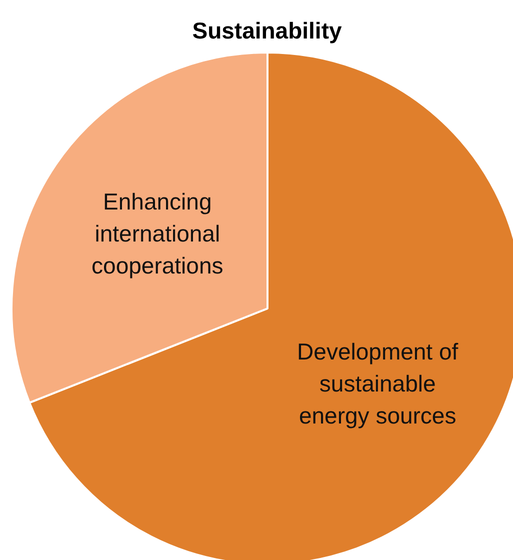  Describe the element at coordinates (158, 233) in the screenshot. I see `slice-label: Enhancing international cooperations` at that location.